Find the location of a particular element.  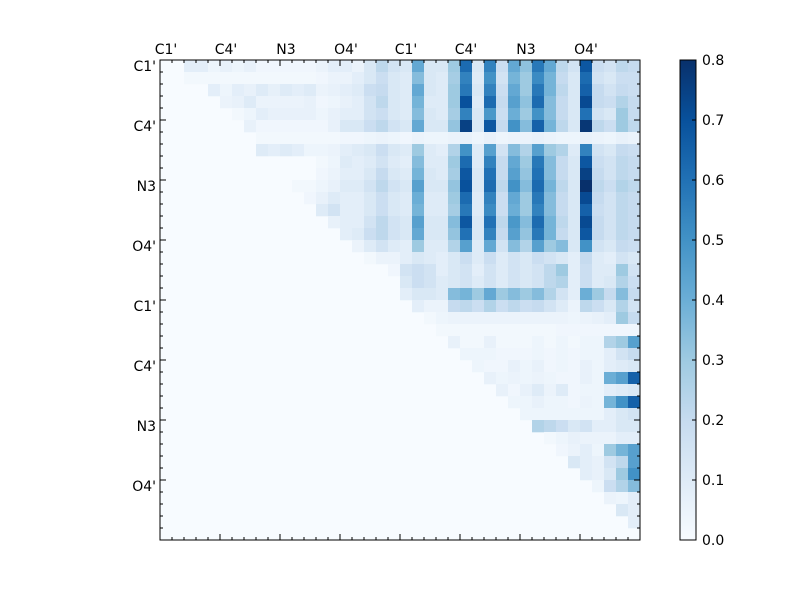

colorbar-tick-label: 0.1 is located at coordinates (713, 481).